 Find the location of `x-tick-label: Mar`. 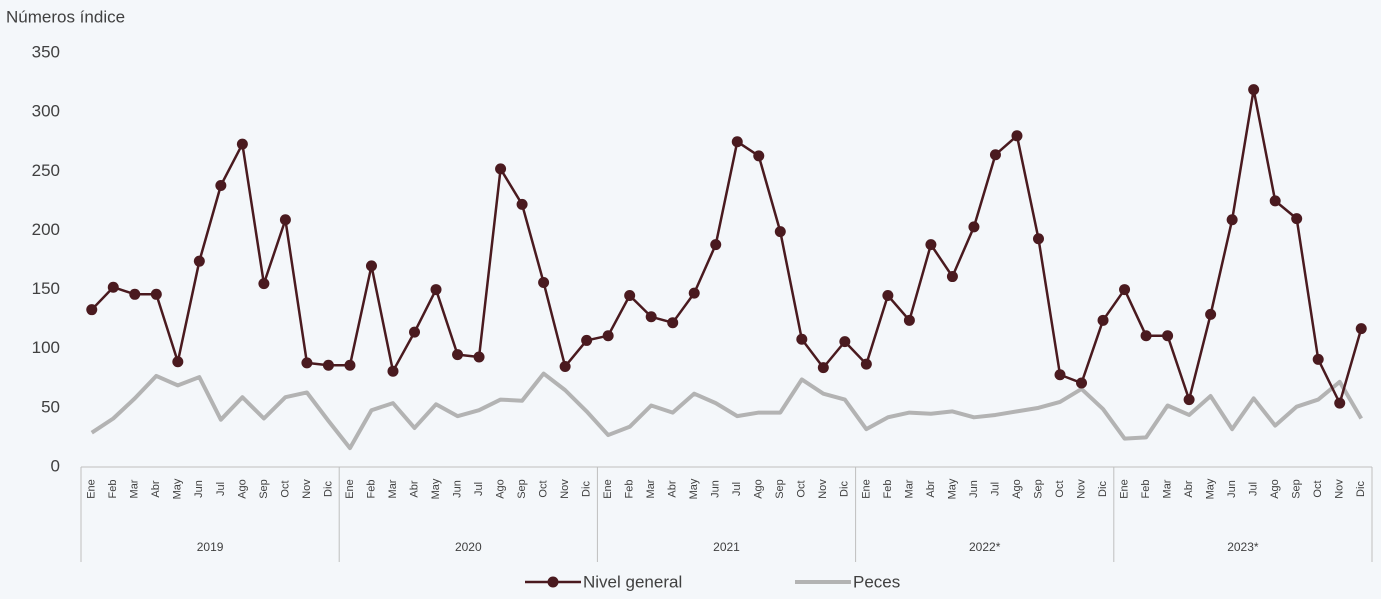

x-tick-label: Mar is located at coordinates (393, 488).